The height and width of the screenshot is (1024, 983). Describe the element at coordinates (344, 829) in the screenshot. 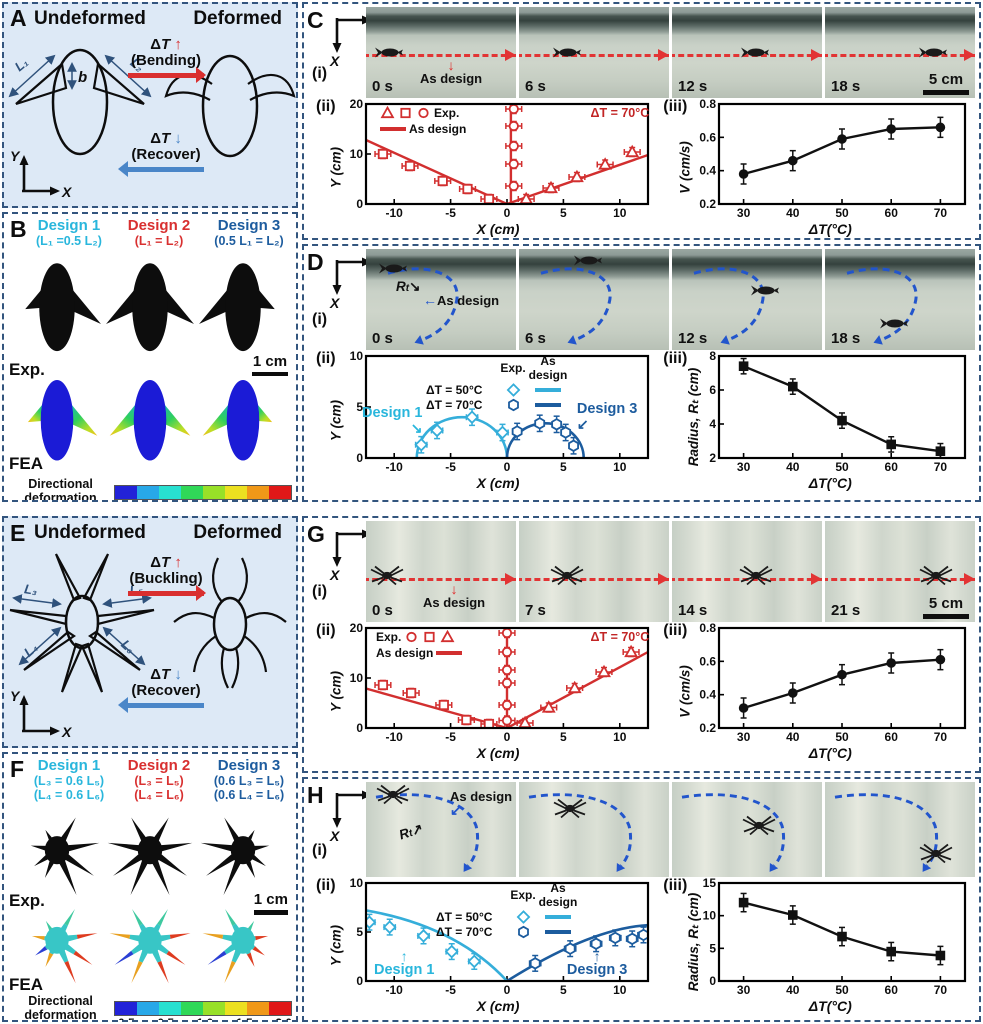

I see `panel-h-gutter: H YX (i)` at that location.